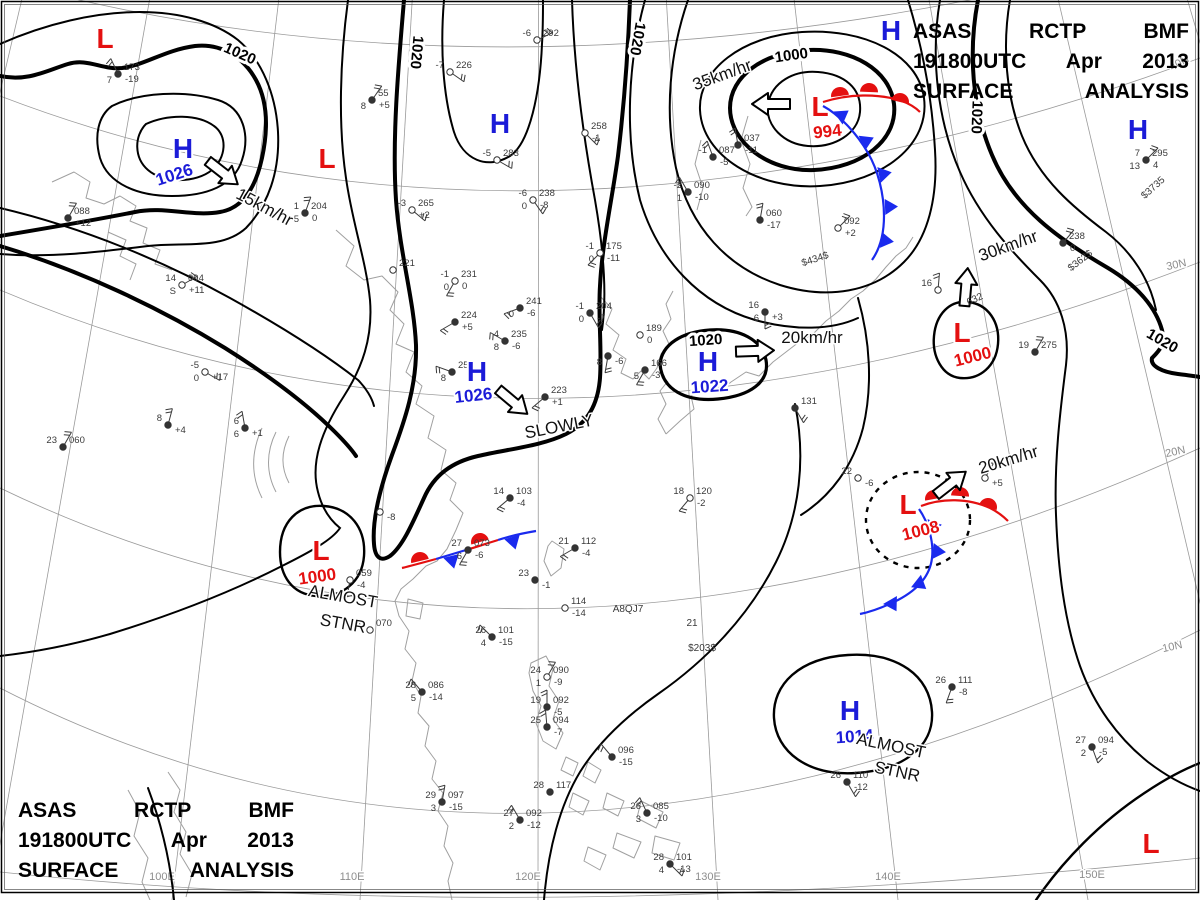 This screenshot has width=1200, height=900. I want to click on station-value: 037, so click(752, 138).